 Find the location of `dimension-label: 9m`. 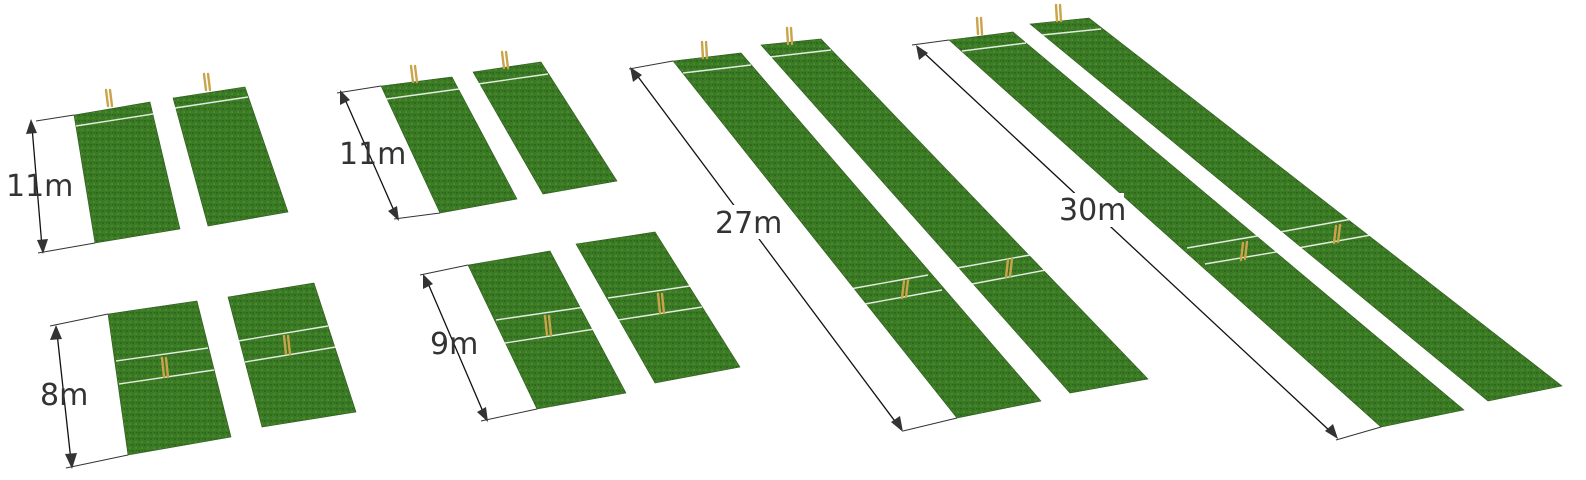

dimension-label: 9m is located at coordinates (454, 344).